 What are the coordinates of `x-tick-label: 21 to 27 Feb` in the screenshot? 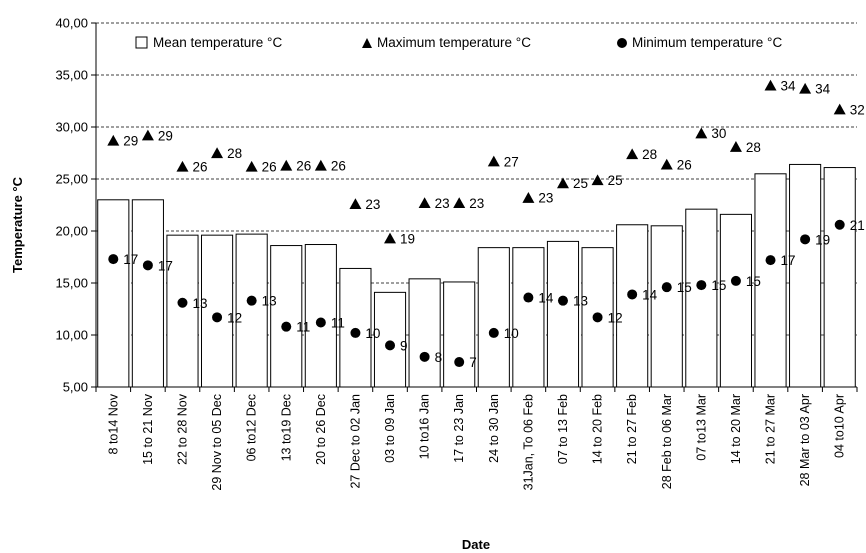 It's located at (632, 429).